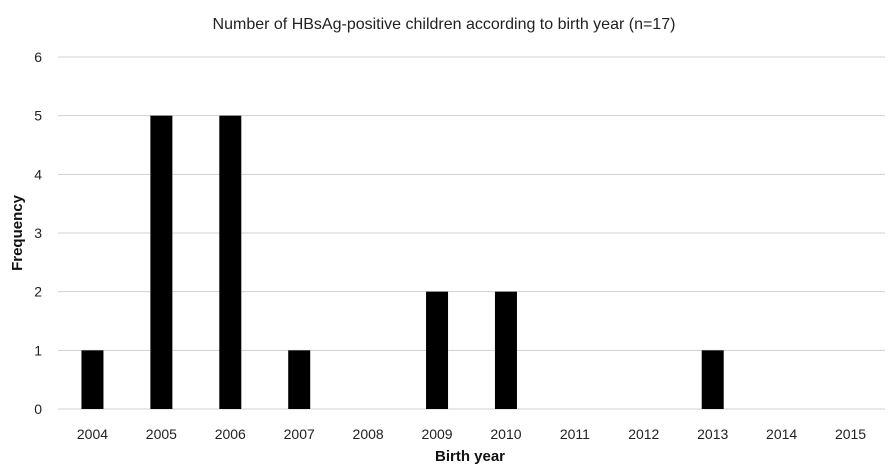 The width and height of the screenshot is (888, 466). I want to click on x-tick-label: 2010, so click(505, 434).